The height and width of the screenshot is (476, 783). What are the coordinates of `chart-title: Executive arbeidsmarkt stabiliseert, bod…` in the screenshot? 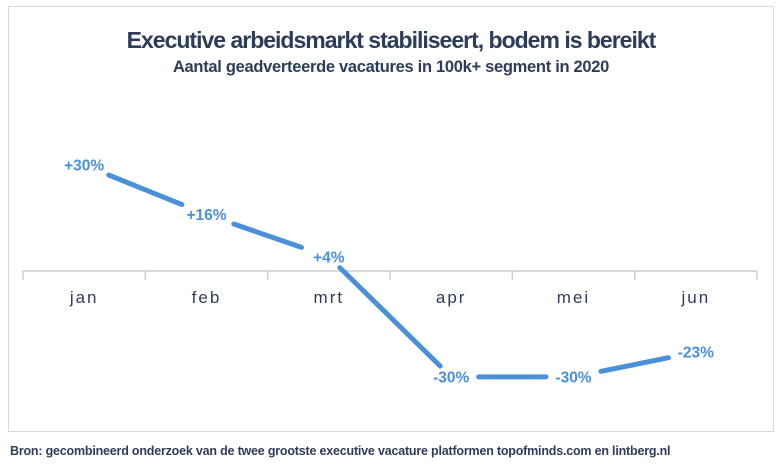 It's located at (391, 40).